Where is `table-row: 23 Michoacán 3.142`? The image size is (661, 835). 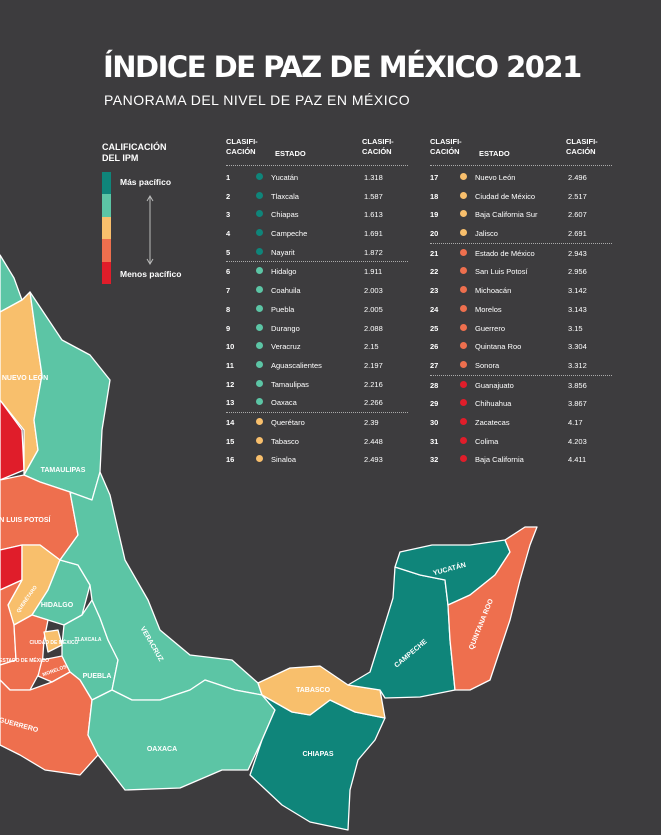
table-row: 23 Michoacán 3.142 is located at coordinates (521, 290).